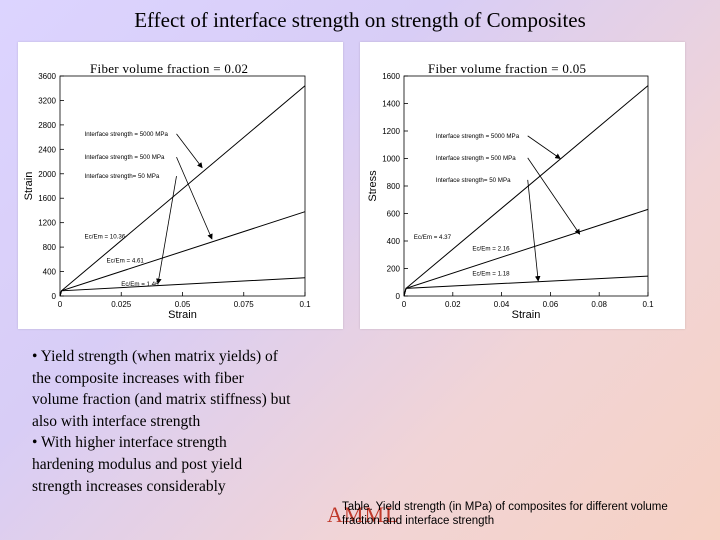 This screenshot has height=540, width=720. I want to click on y-tick-label: 1400, so click(391, 104).